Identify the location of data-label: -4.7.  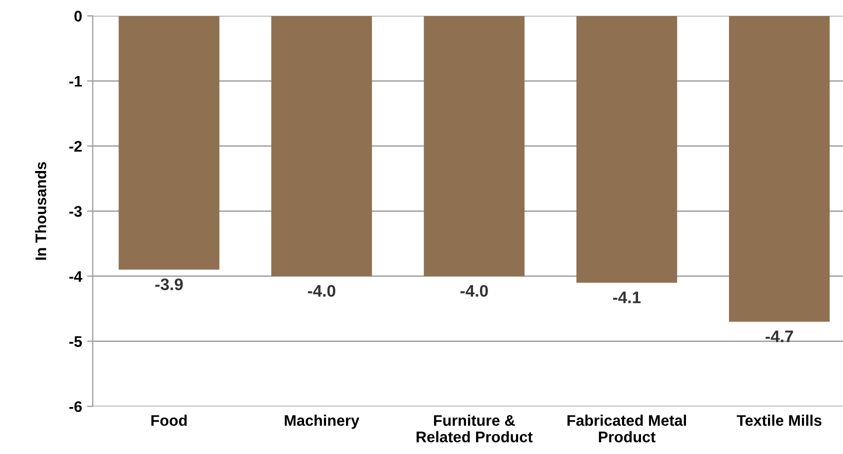
(779, 336).